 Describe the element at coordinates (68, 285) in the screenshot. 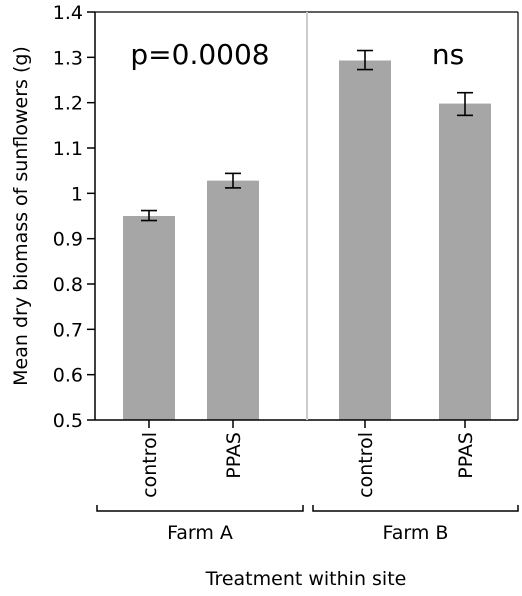

I see `y-tick-label: 0.8` at that location.